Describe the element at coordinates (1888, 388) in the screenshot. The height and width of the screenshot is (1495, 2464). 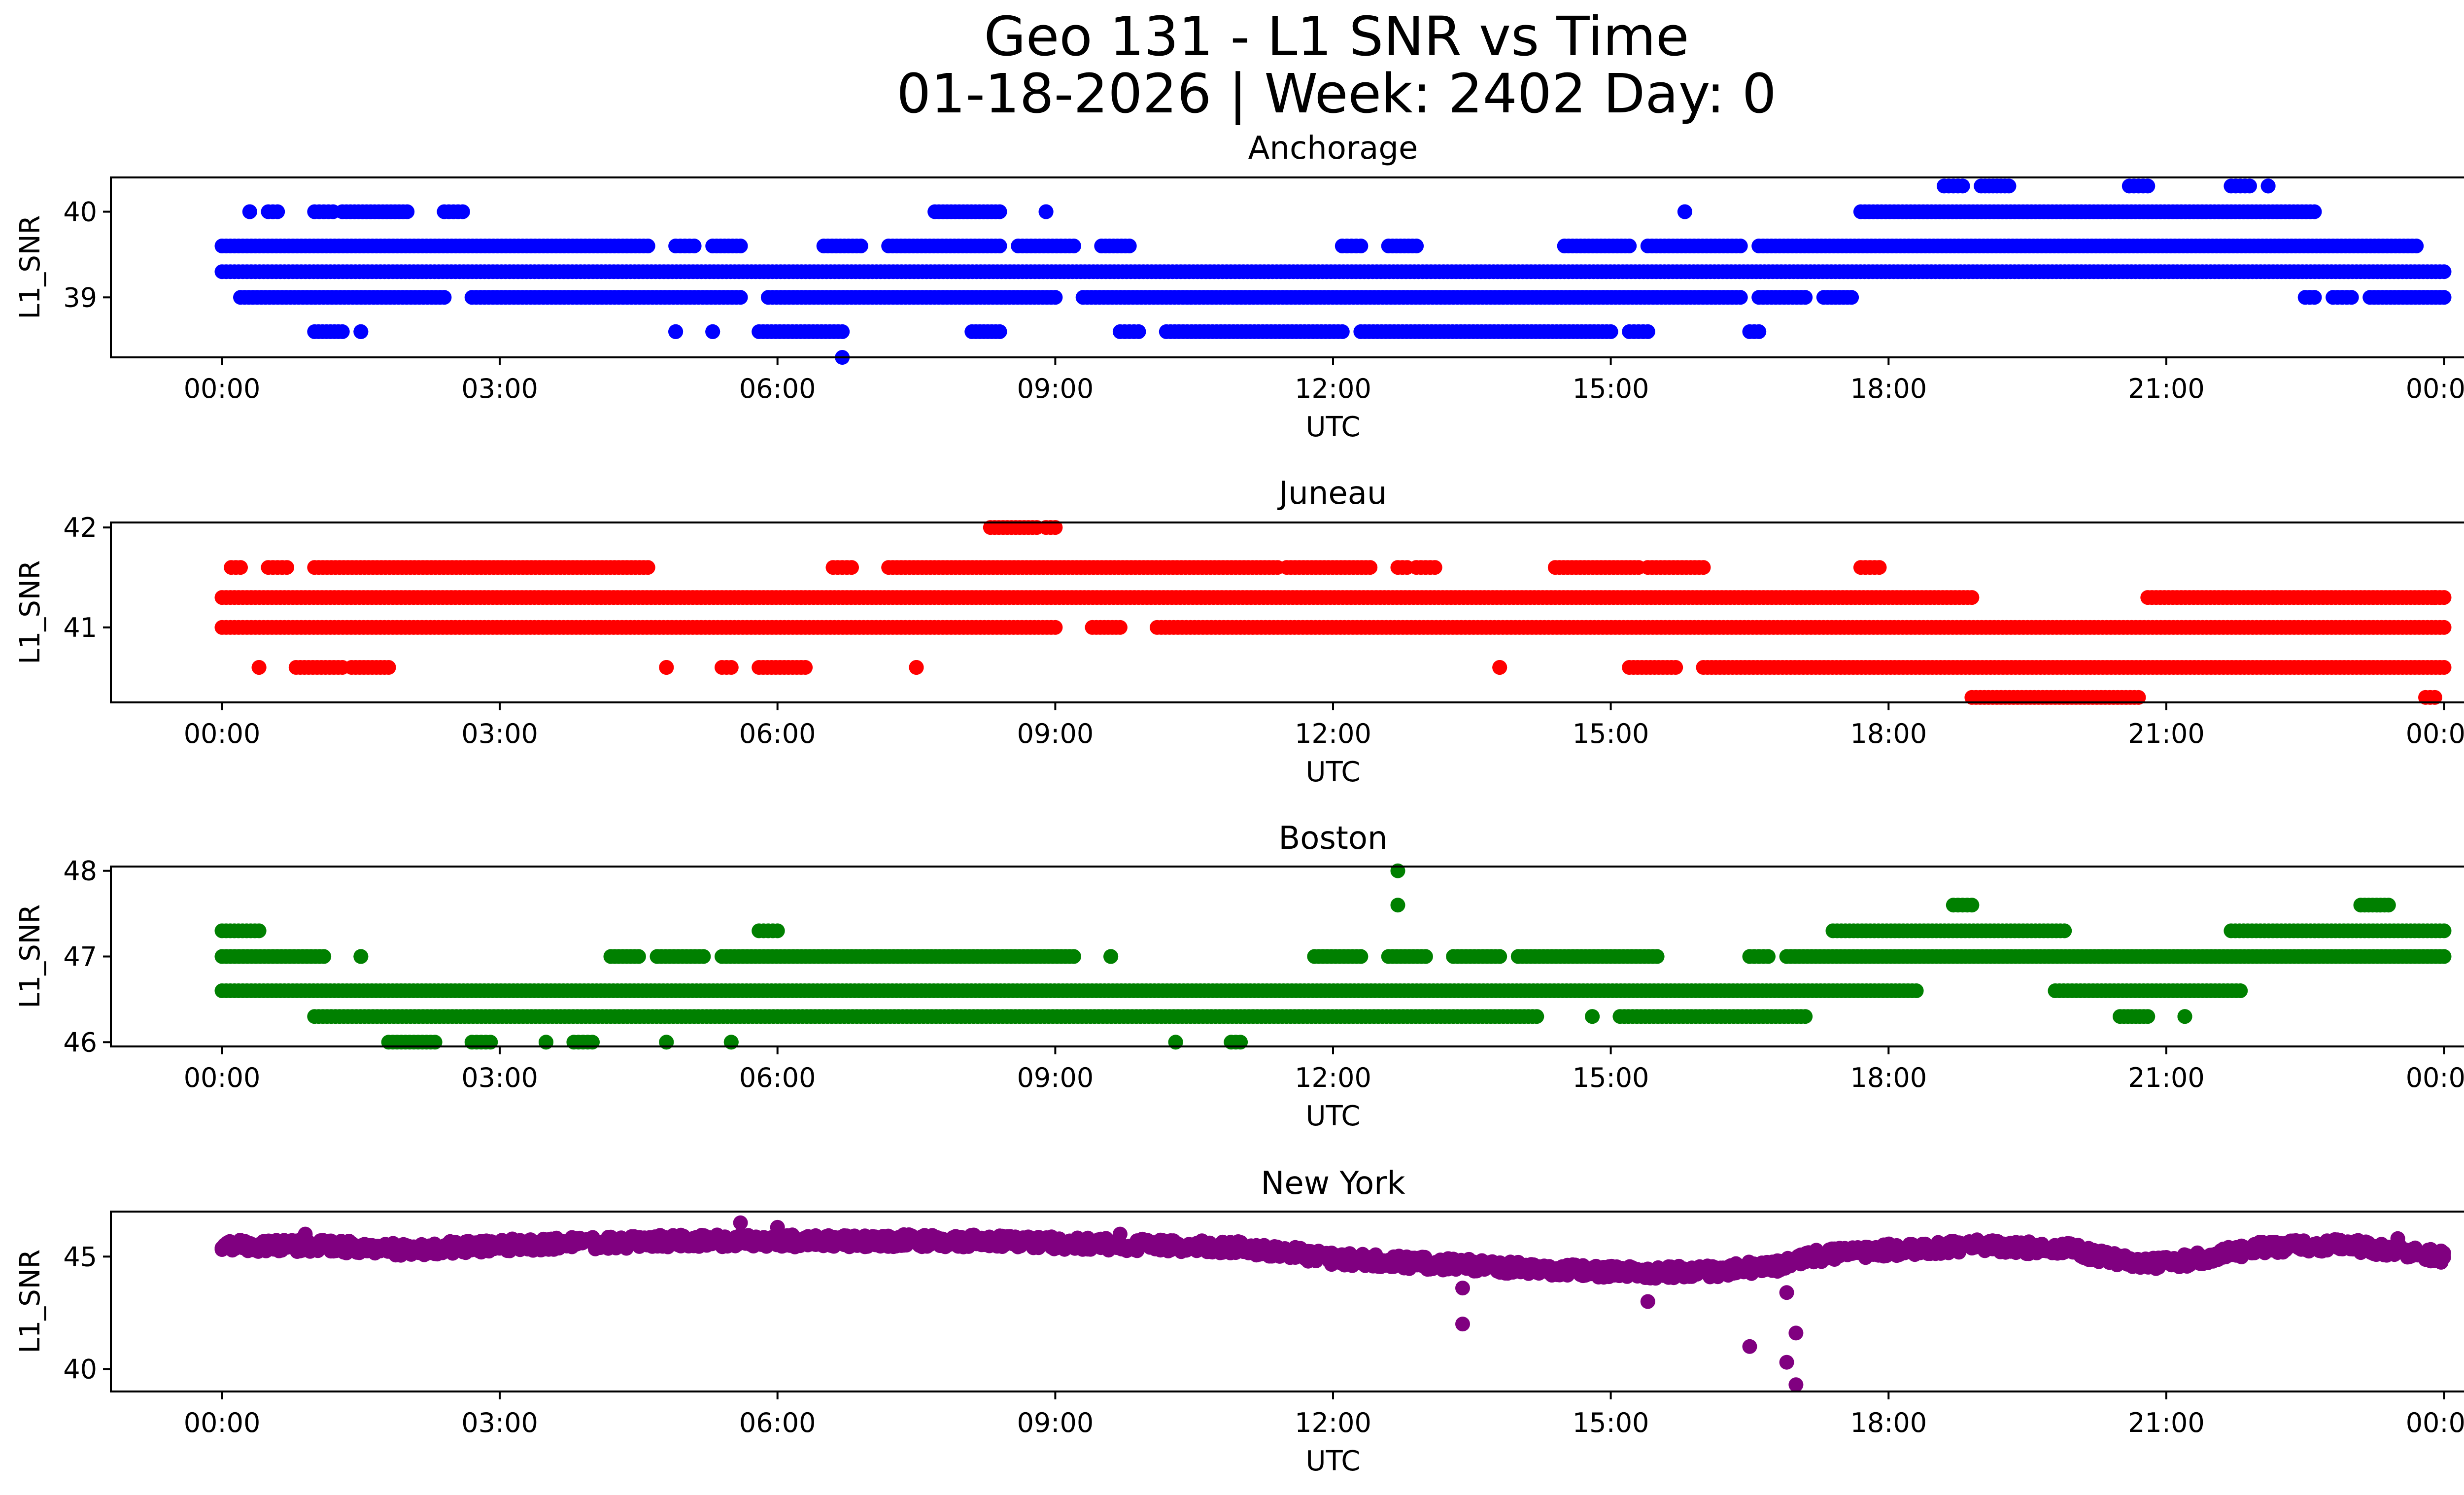
I see `anchorage-x-tick-label: 18:00` at that location.